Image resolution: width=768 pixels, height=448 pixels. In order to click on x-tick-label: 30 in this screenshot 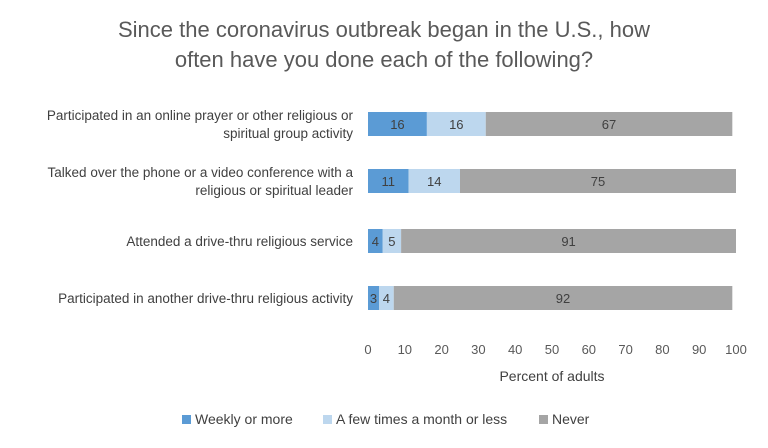, I will do `click(478, 349)`.